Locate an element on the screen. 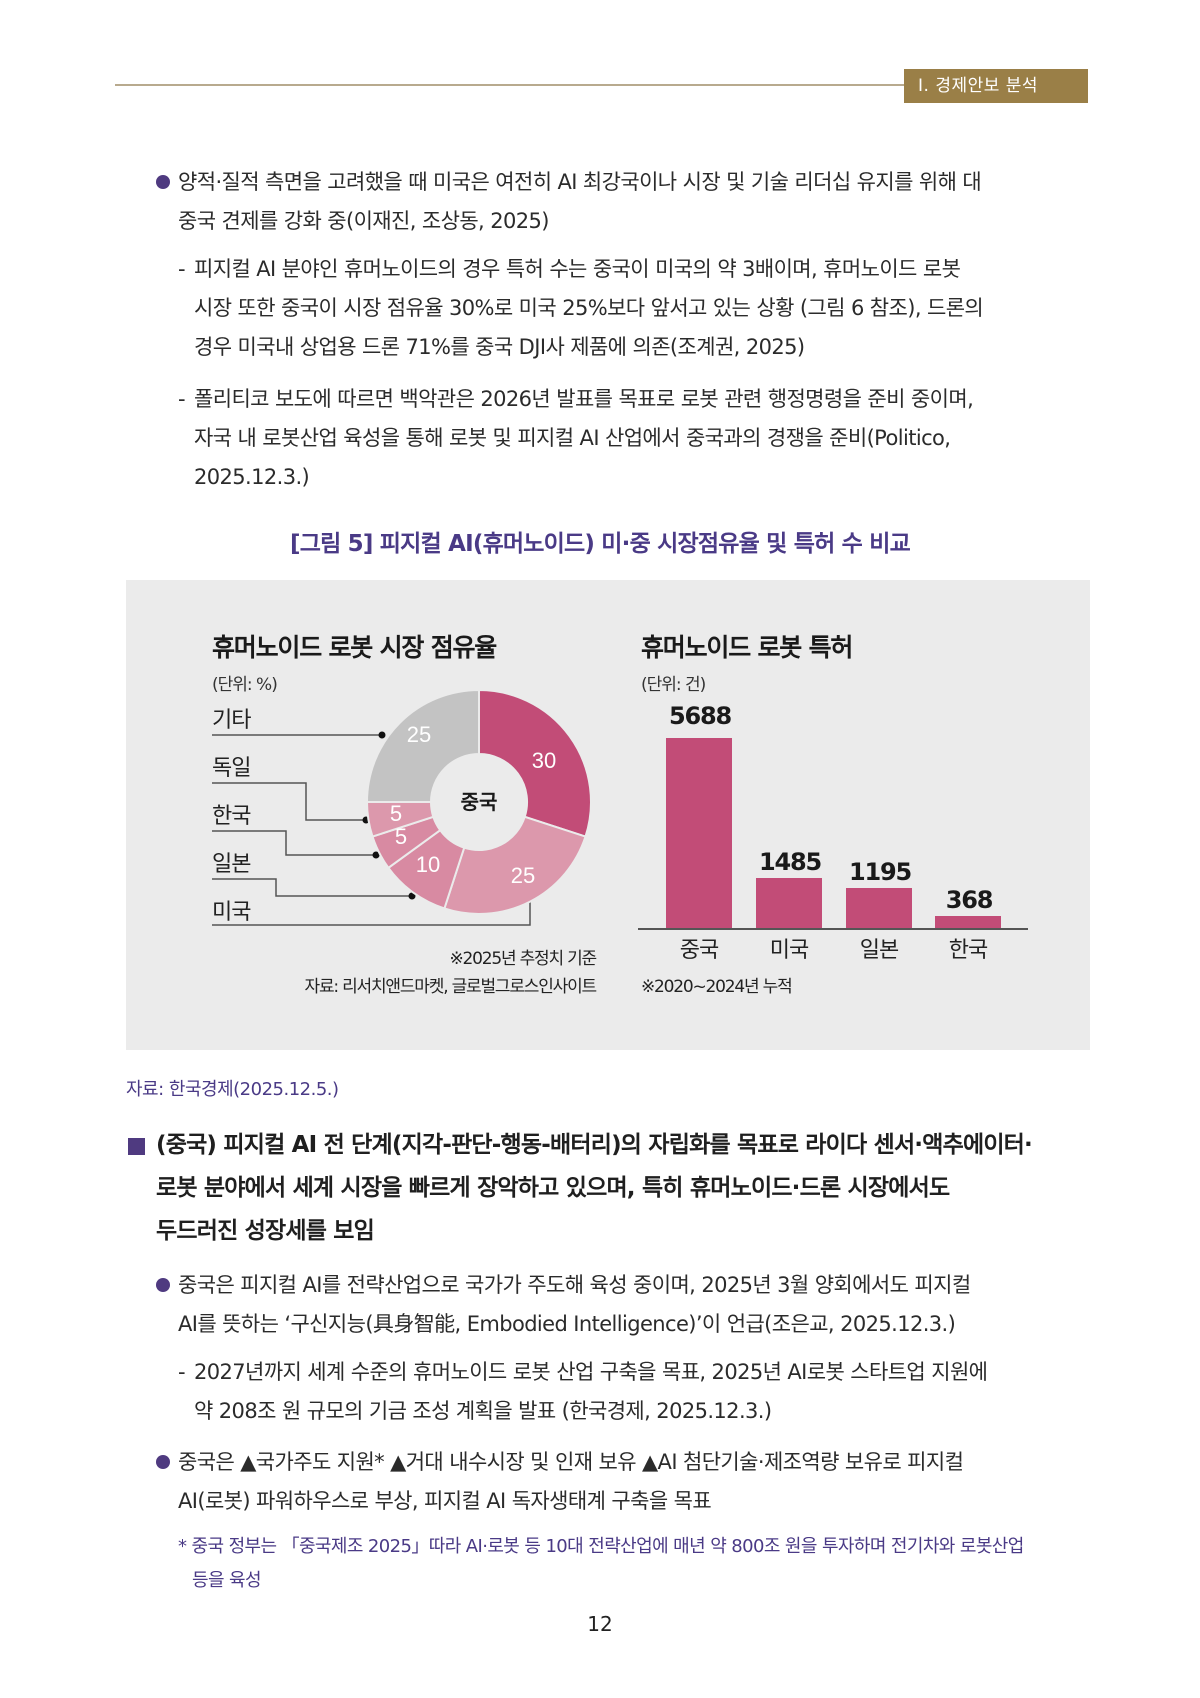  section-tag: Ⅰ. 경제안보 분석 is located at coordinates (996, 86).